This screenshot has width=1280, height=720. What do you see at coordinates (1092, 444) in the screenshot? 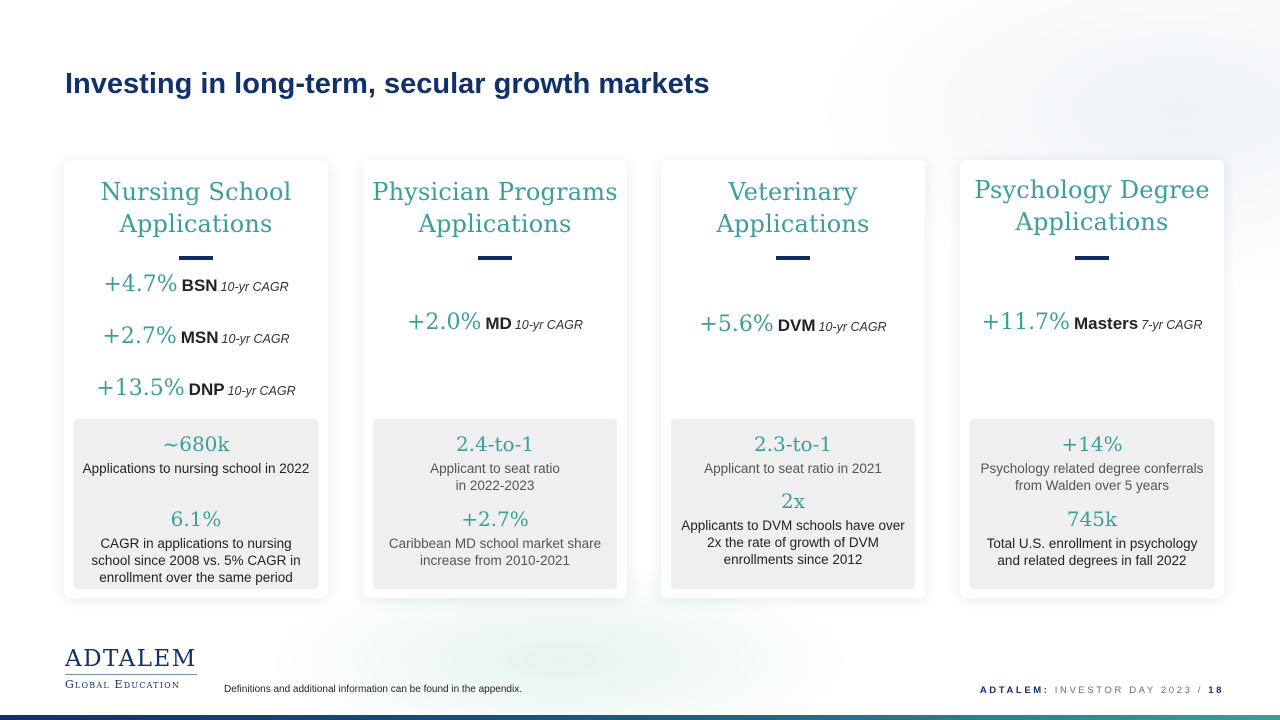
I see `stat-value: +14%` at bounding box center [1092, 444].